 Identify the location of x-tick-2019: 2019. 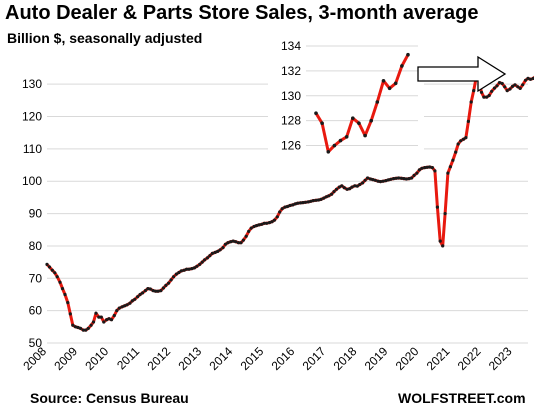
(376, 358).